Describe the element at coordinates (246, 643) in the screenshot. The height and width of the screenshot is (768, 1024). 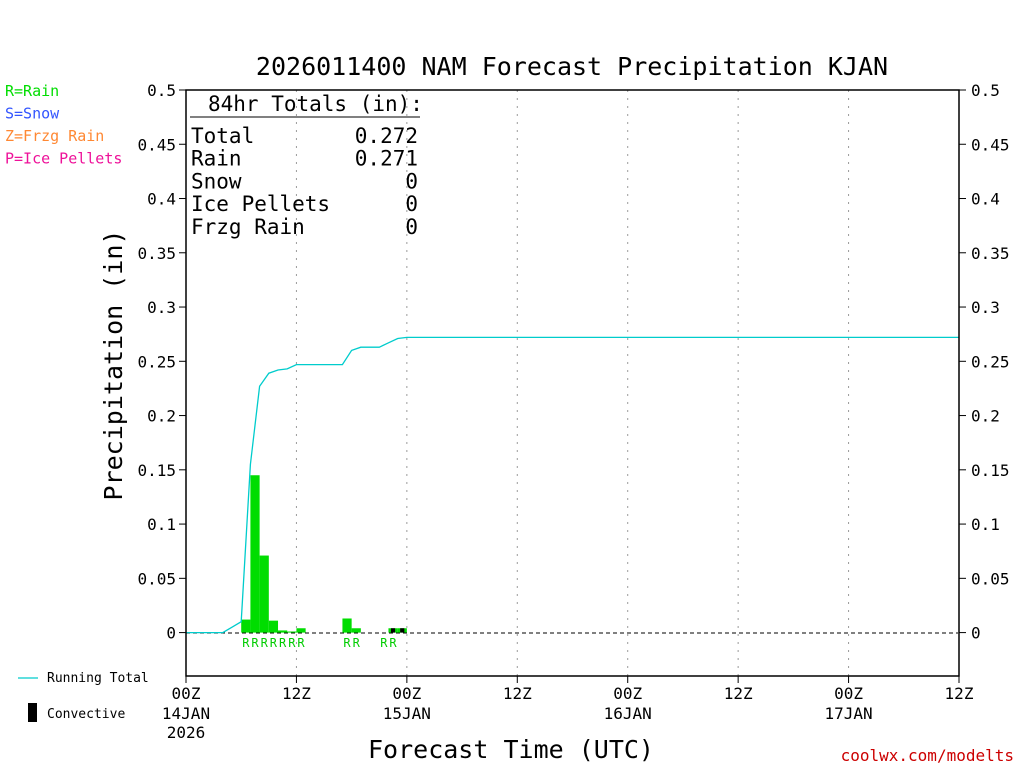
I see `precip-type-mark-0: R` at that location.